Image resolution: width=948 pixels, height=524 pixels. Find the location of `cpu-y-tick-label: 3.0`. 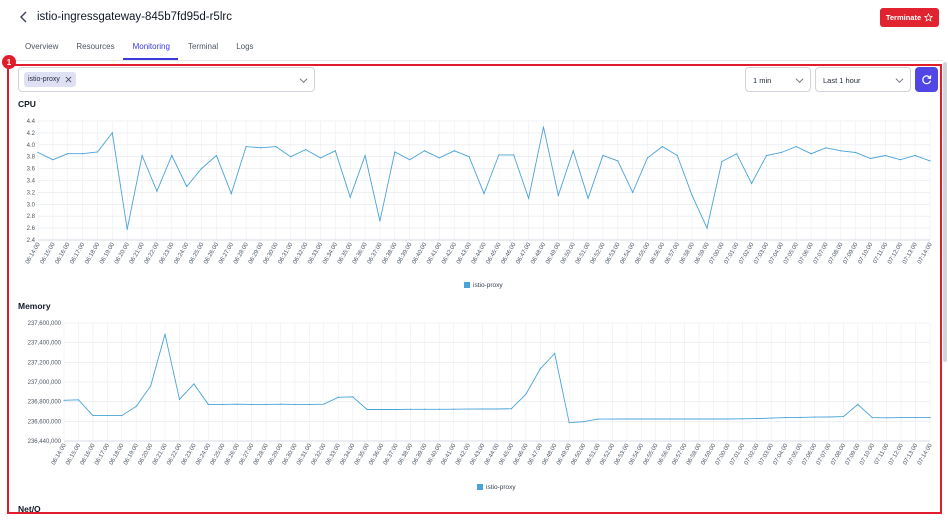

cpu-y-tick-label: 3.0 is located at coordinates (31, 205).